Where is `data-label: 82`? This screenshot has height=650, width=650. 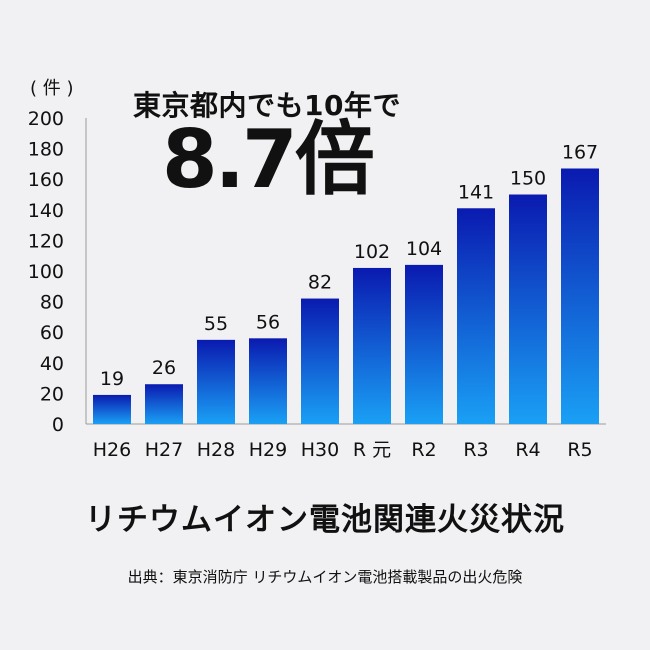 data-label: 82 is located at coordinates (320, 283).